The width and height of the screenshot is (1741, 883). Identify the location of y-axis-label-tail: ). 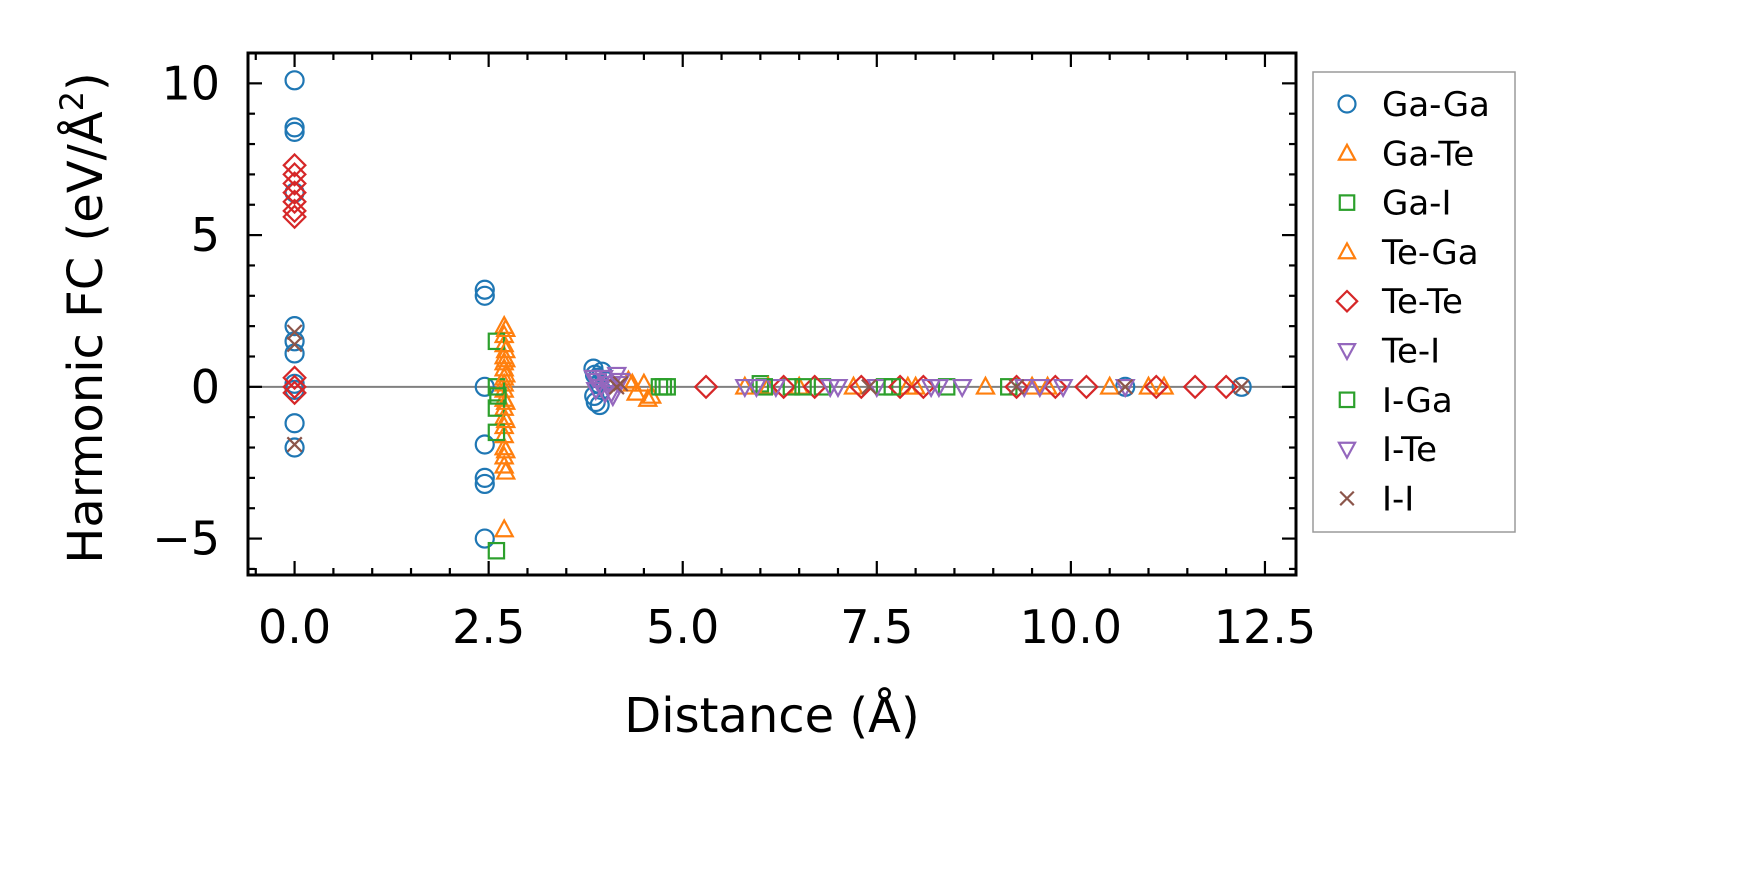
(86, 81).